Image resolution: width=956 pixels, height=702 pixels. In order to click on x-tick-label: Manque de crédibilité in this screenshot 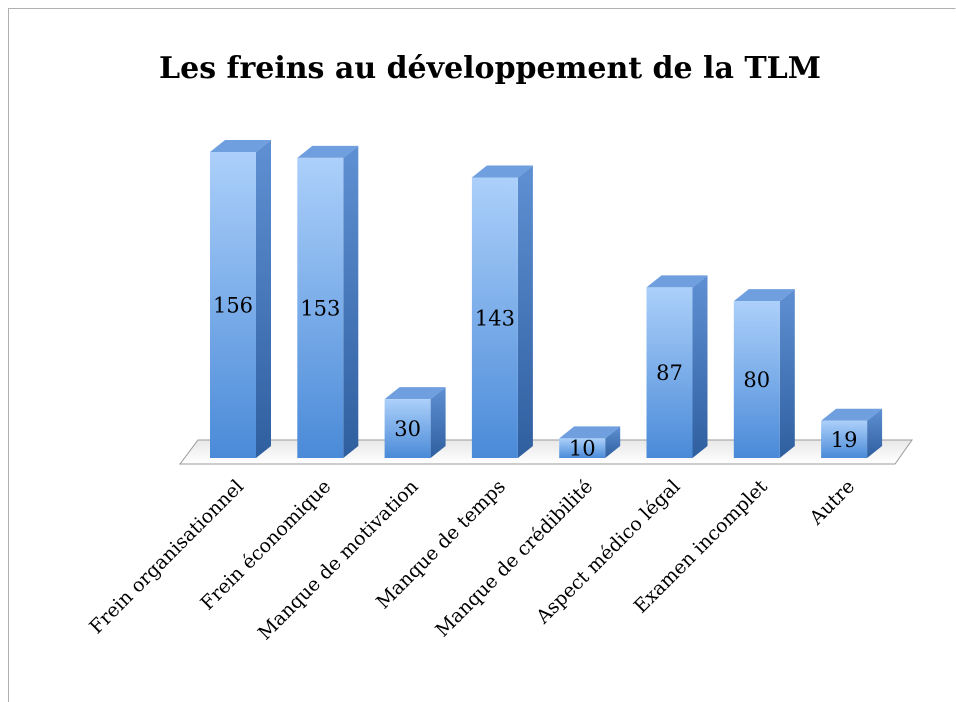, I will do `click(514, 559)`.